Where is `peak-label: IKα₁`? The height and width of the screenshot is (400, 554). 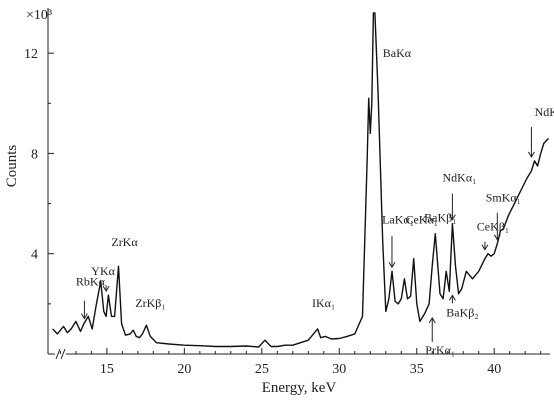
peak-label: IKα₁ is located at coordinates (323, 303).